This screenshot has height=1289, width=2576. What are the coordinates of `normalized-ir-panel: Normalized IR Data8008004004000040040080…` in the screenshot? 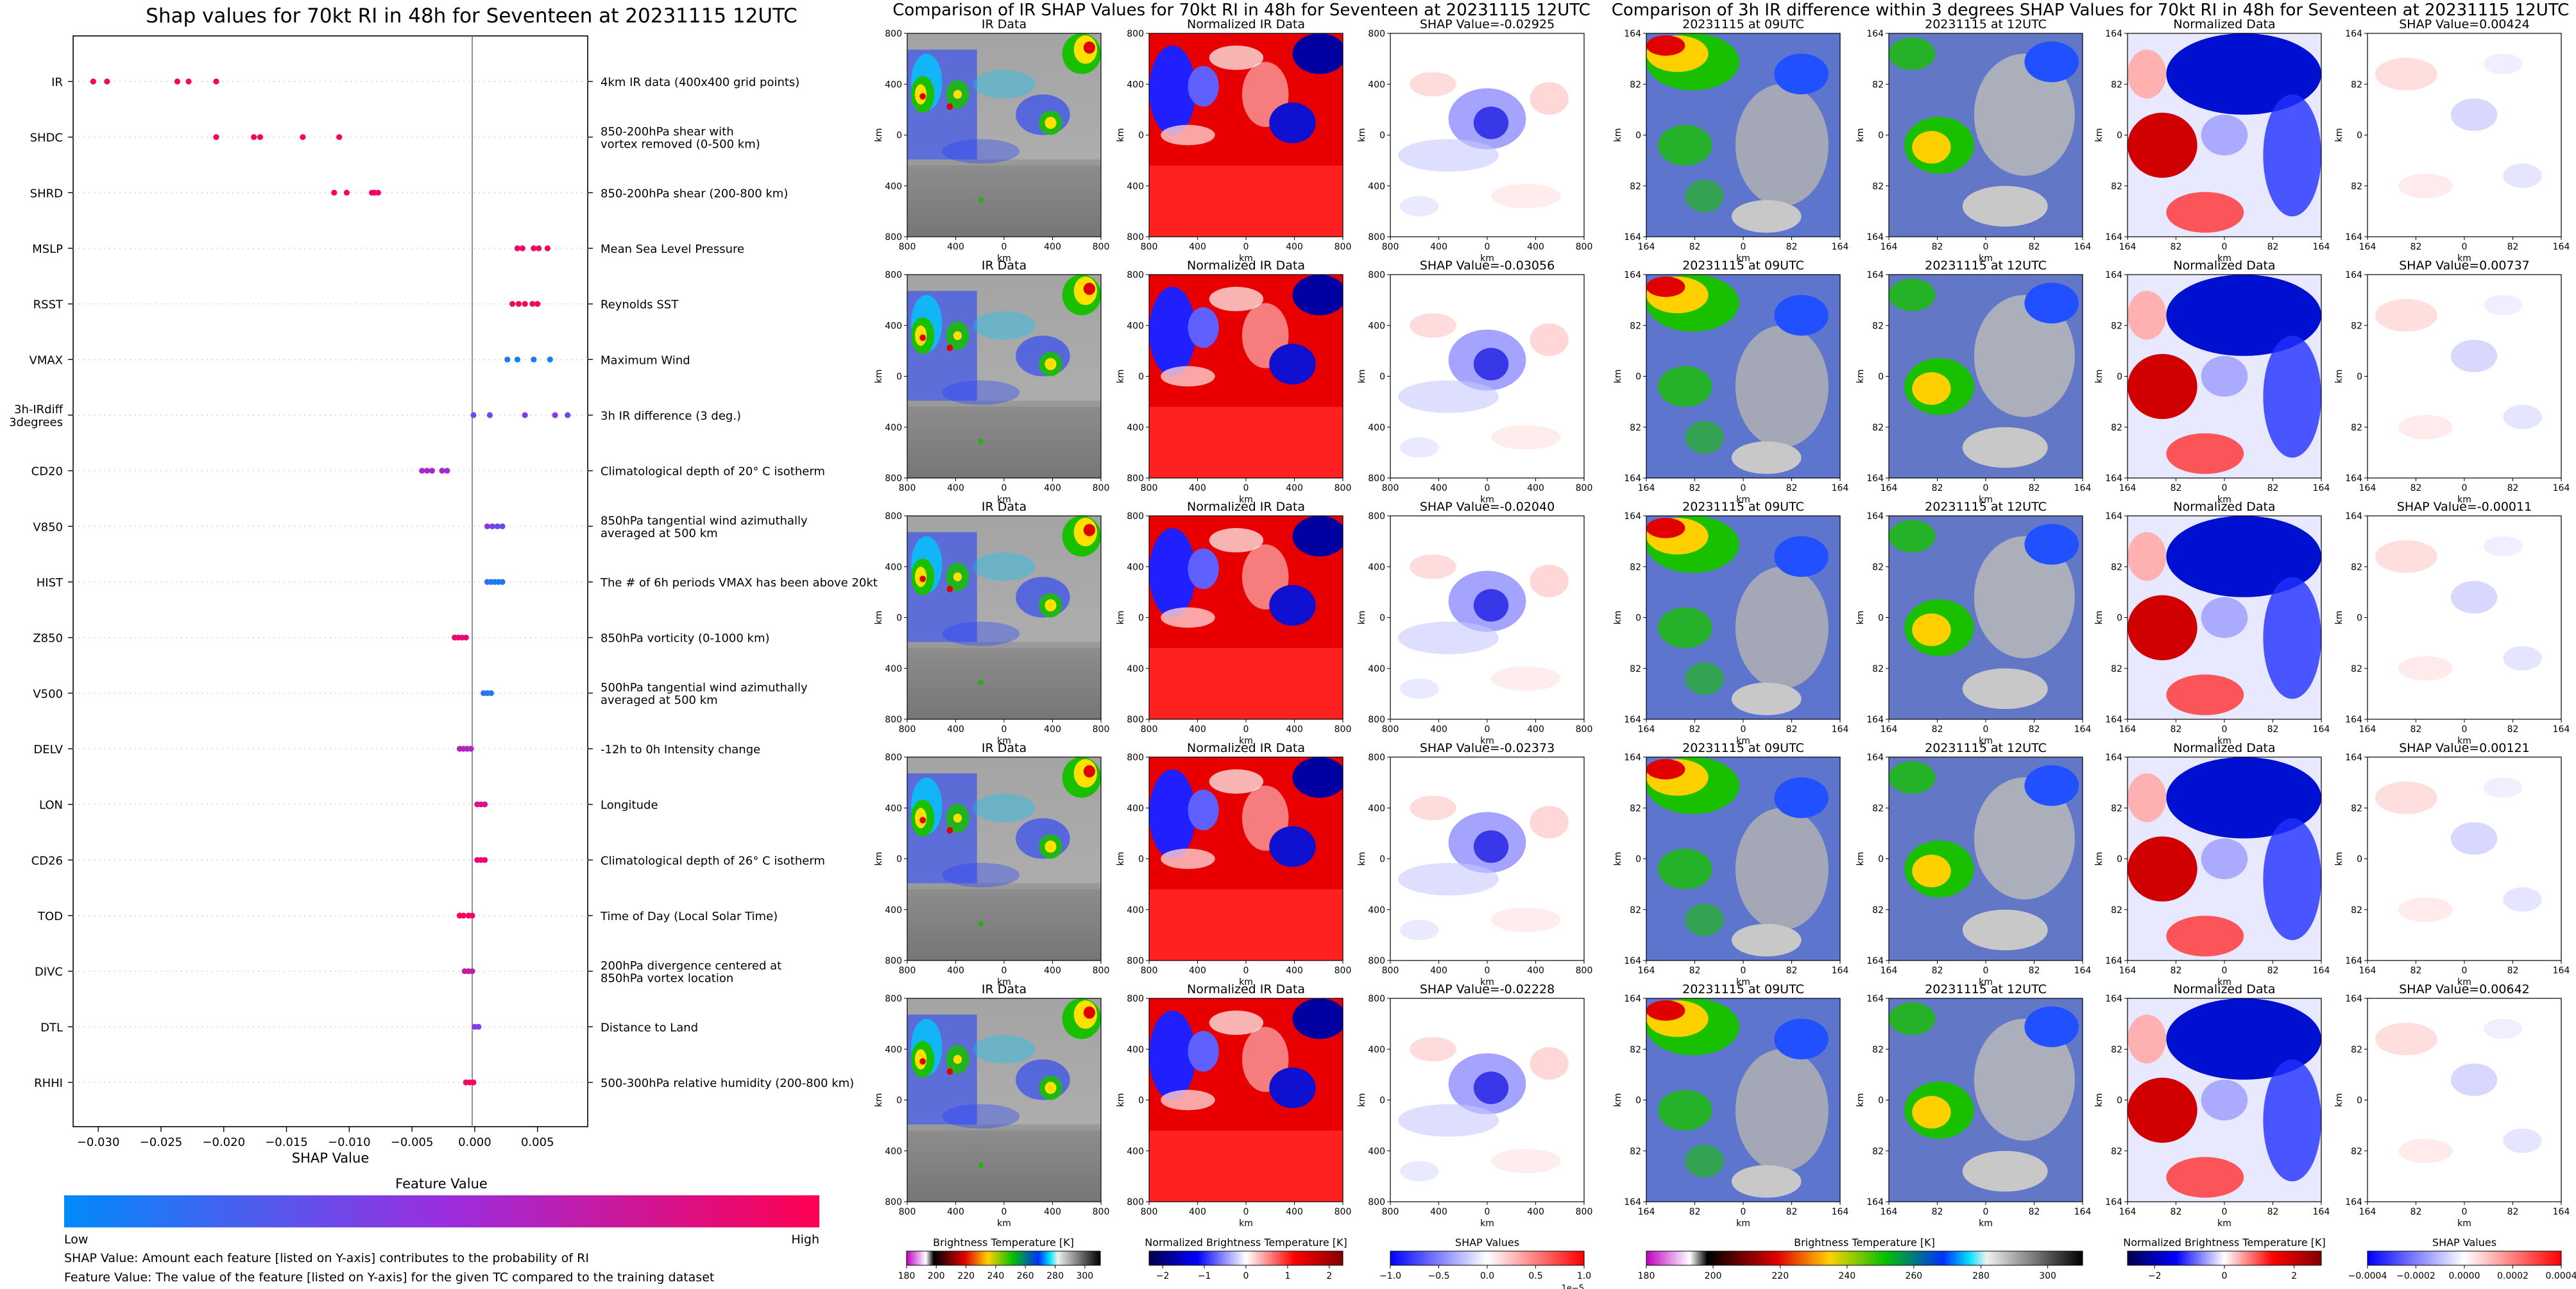 It's located at (1233, 864).